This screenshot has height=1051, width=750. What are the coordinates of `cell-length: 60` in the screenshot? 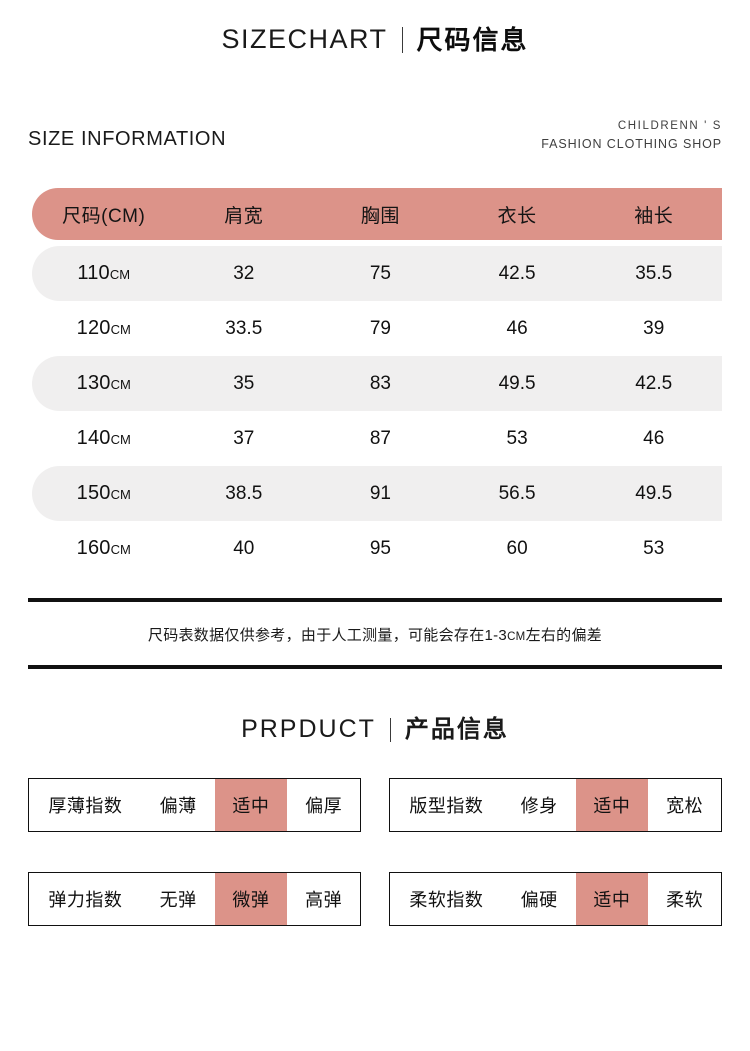 It's located at (517, 548).